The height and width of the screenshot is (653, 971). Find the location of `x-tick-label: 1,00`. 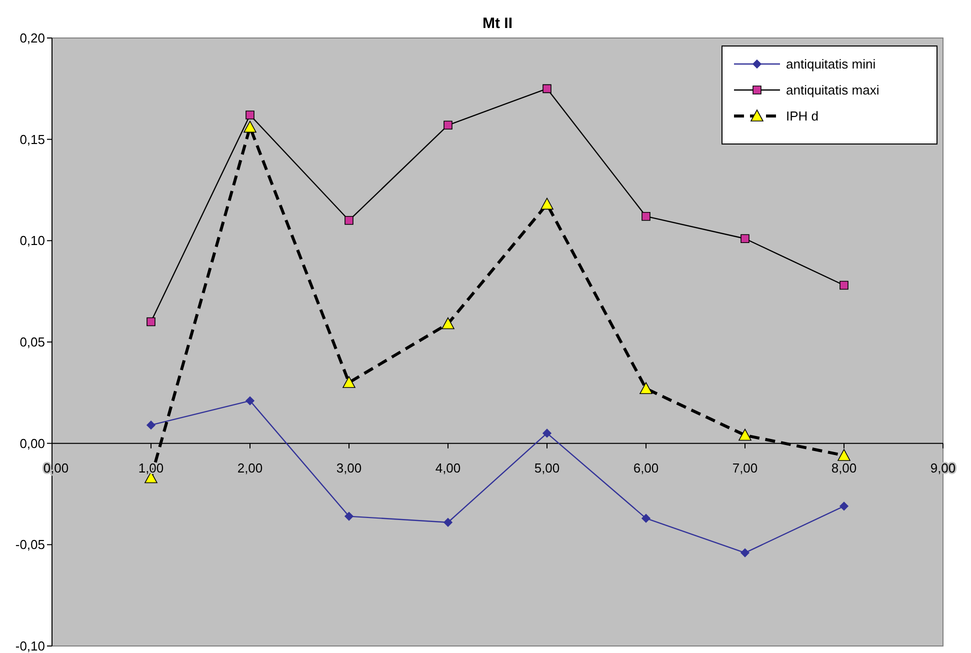

x-tick-label: 1,00 is located at coordinates (151, 468).